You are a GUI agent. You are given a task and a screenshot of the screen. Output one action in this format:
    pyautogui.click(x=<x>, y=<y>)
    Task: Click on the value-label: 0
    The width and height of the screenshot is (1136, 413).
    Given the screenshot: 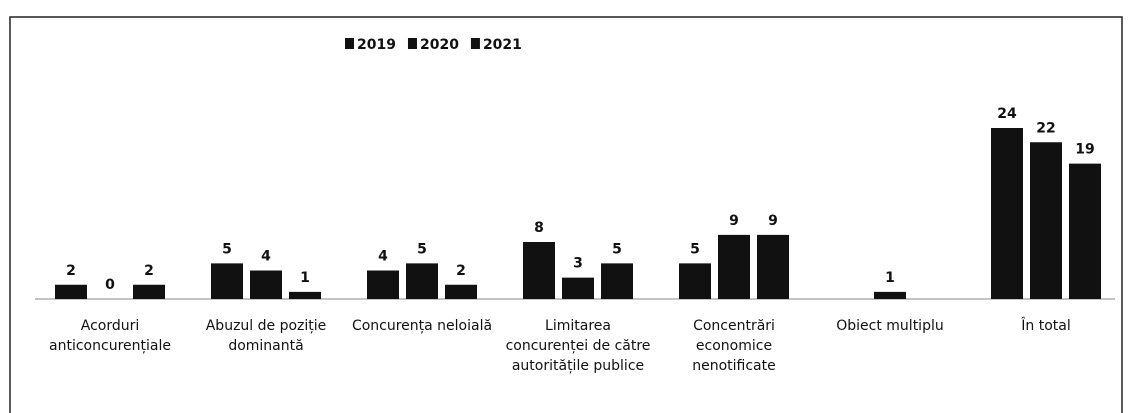 What is the action you would take?
    pyautogui.click(x=110, y=285)
    